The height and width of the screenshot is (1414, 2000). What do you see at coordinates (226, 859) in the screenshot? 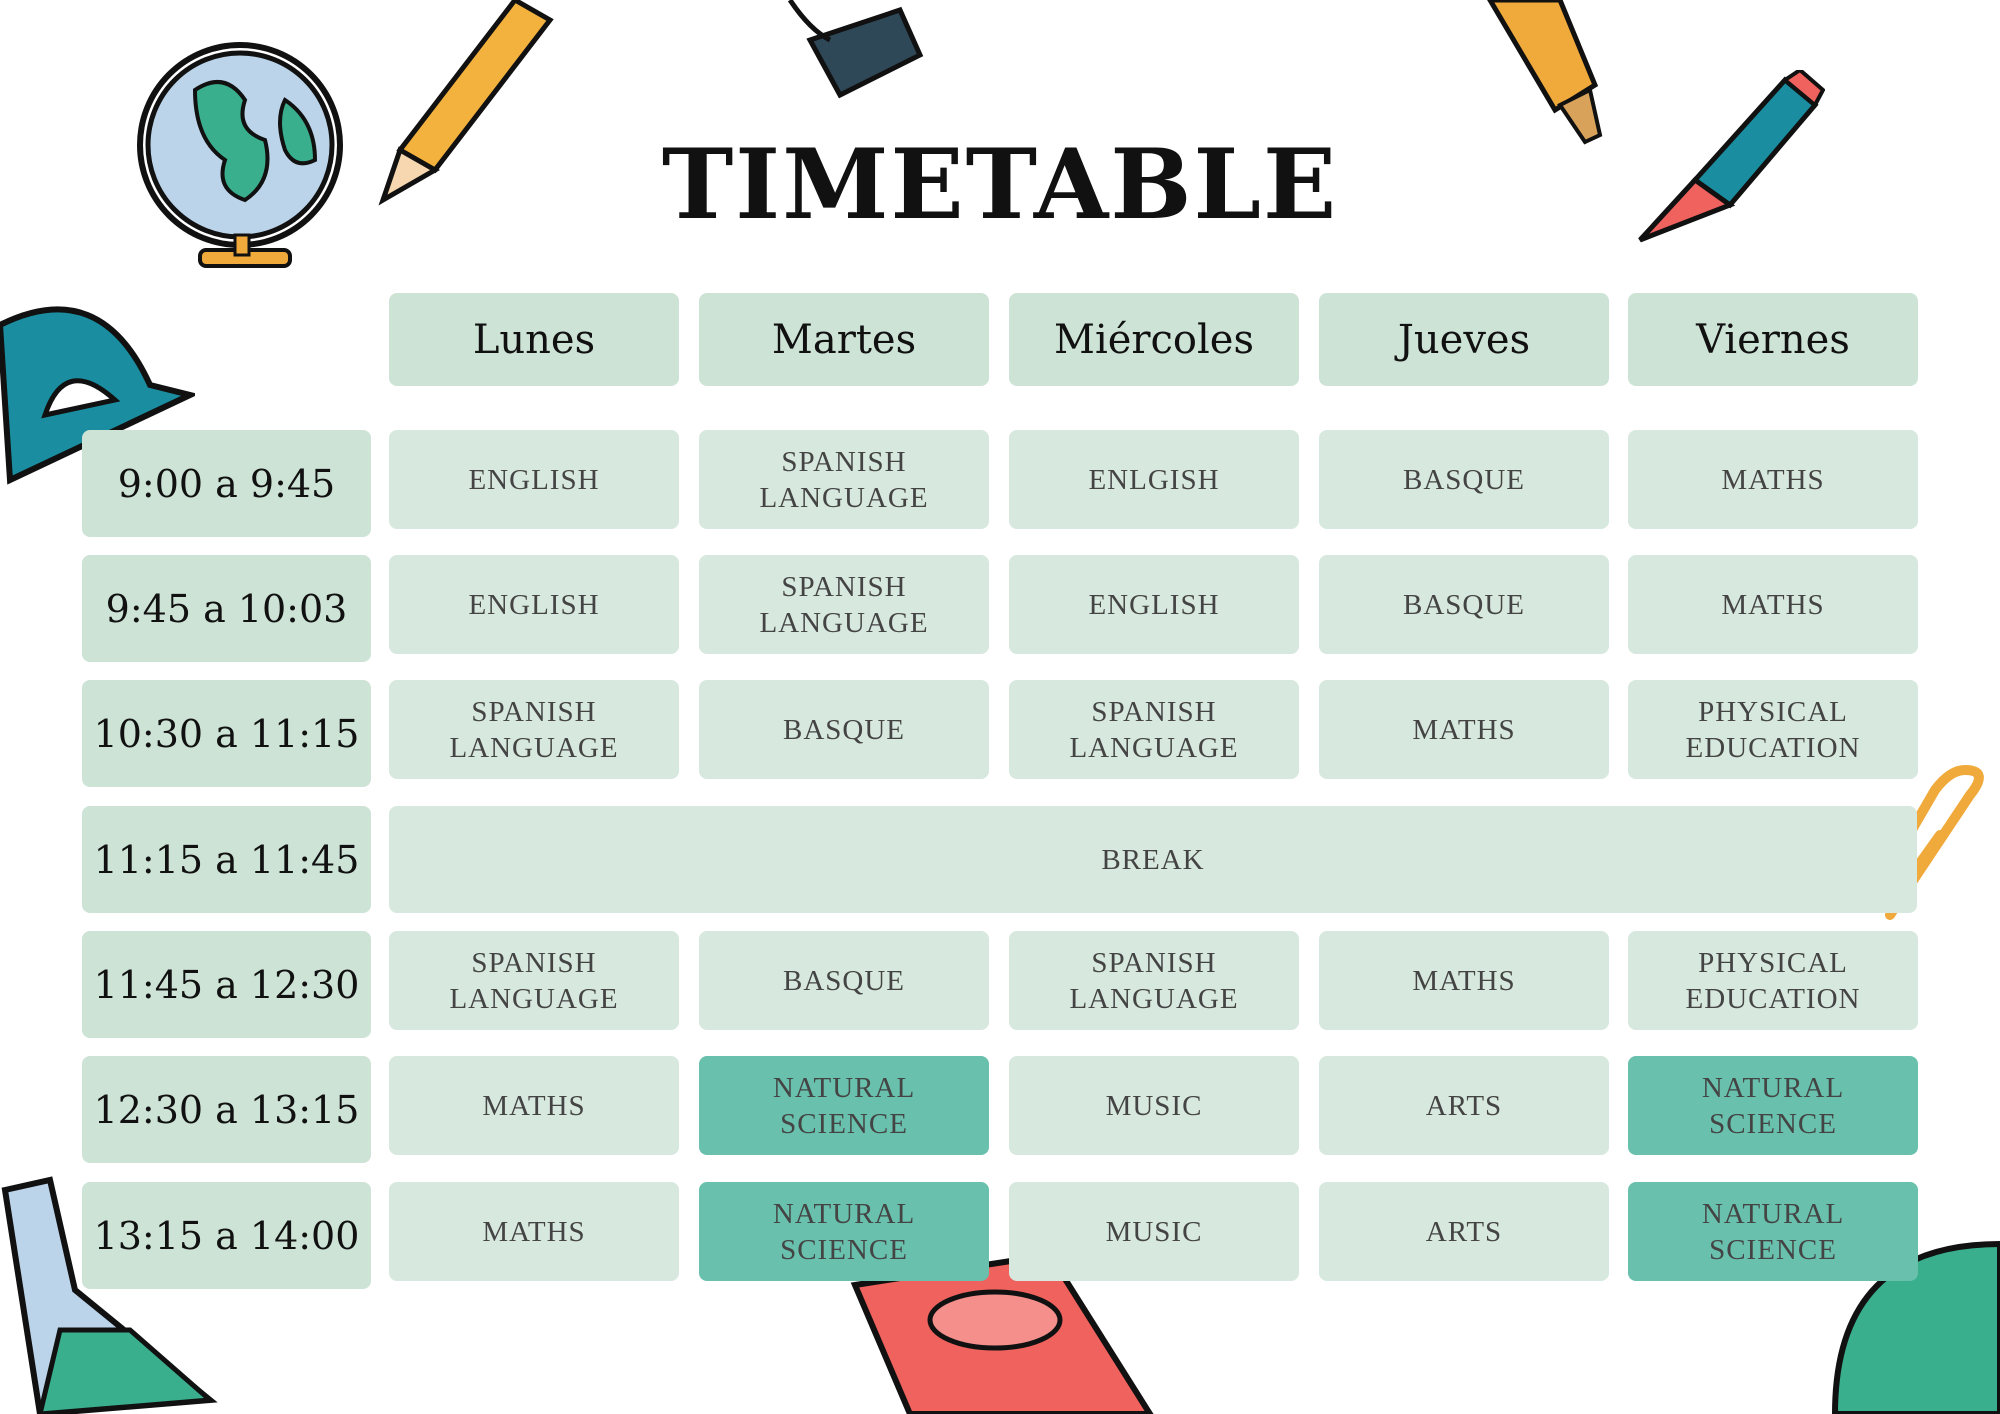
I see `time-slot: 11:15 a 11:45` at bounding box center [226, 859].